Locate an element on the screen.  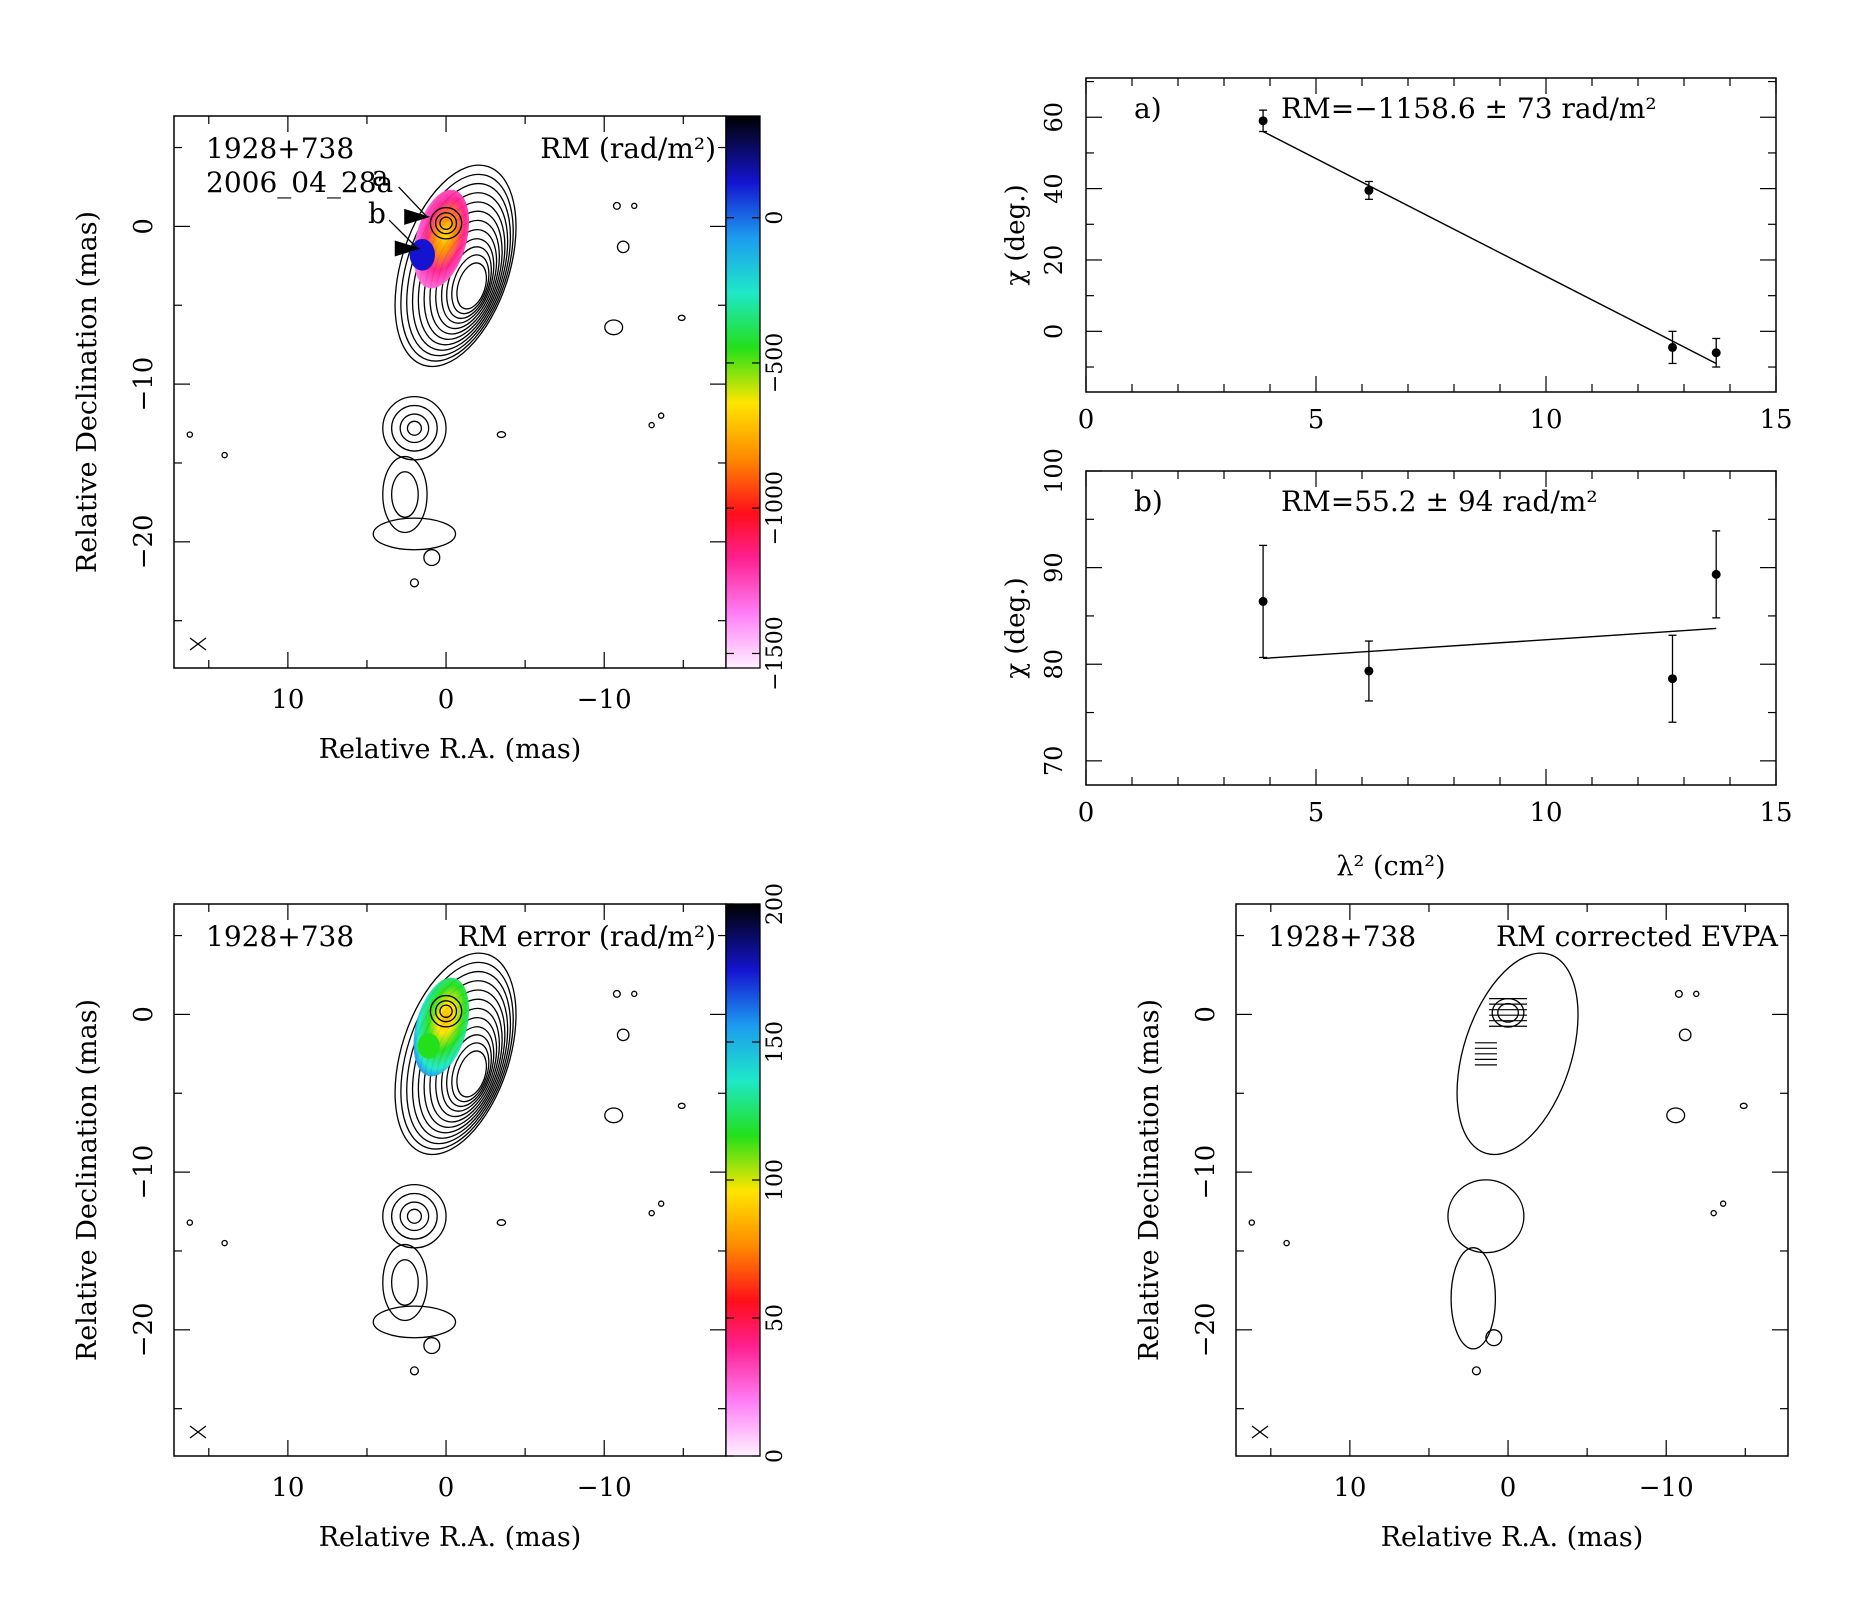
evpa-vectors is located at coordinates (1501, 1032).